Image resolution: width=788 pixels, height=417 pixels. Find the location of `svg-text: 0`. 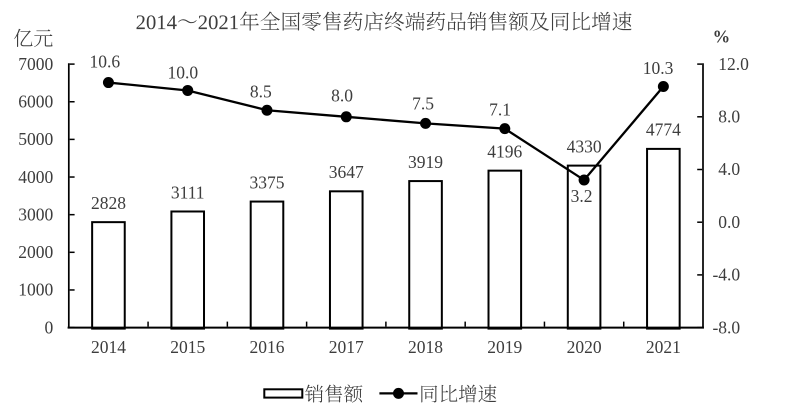

svg-text: 0 is located at coordinates (48, 327).